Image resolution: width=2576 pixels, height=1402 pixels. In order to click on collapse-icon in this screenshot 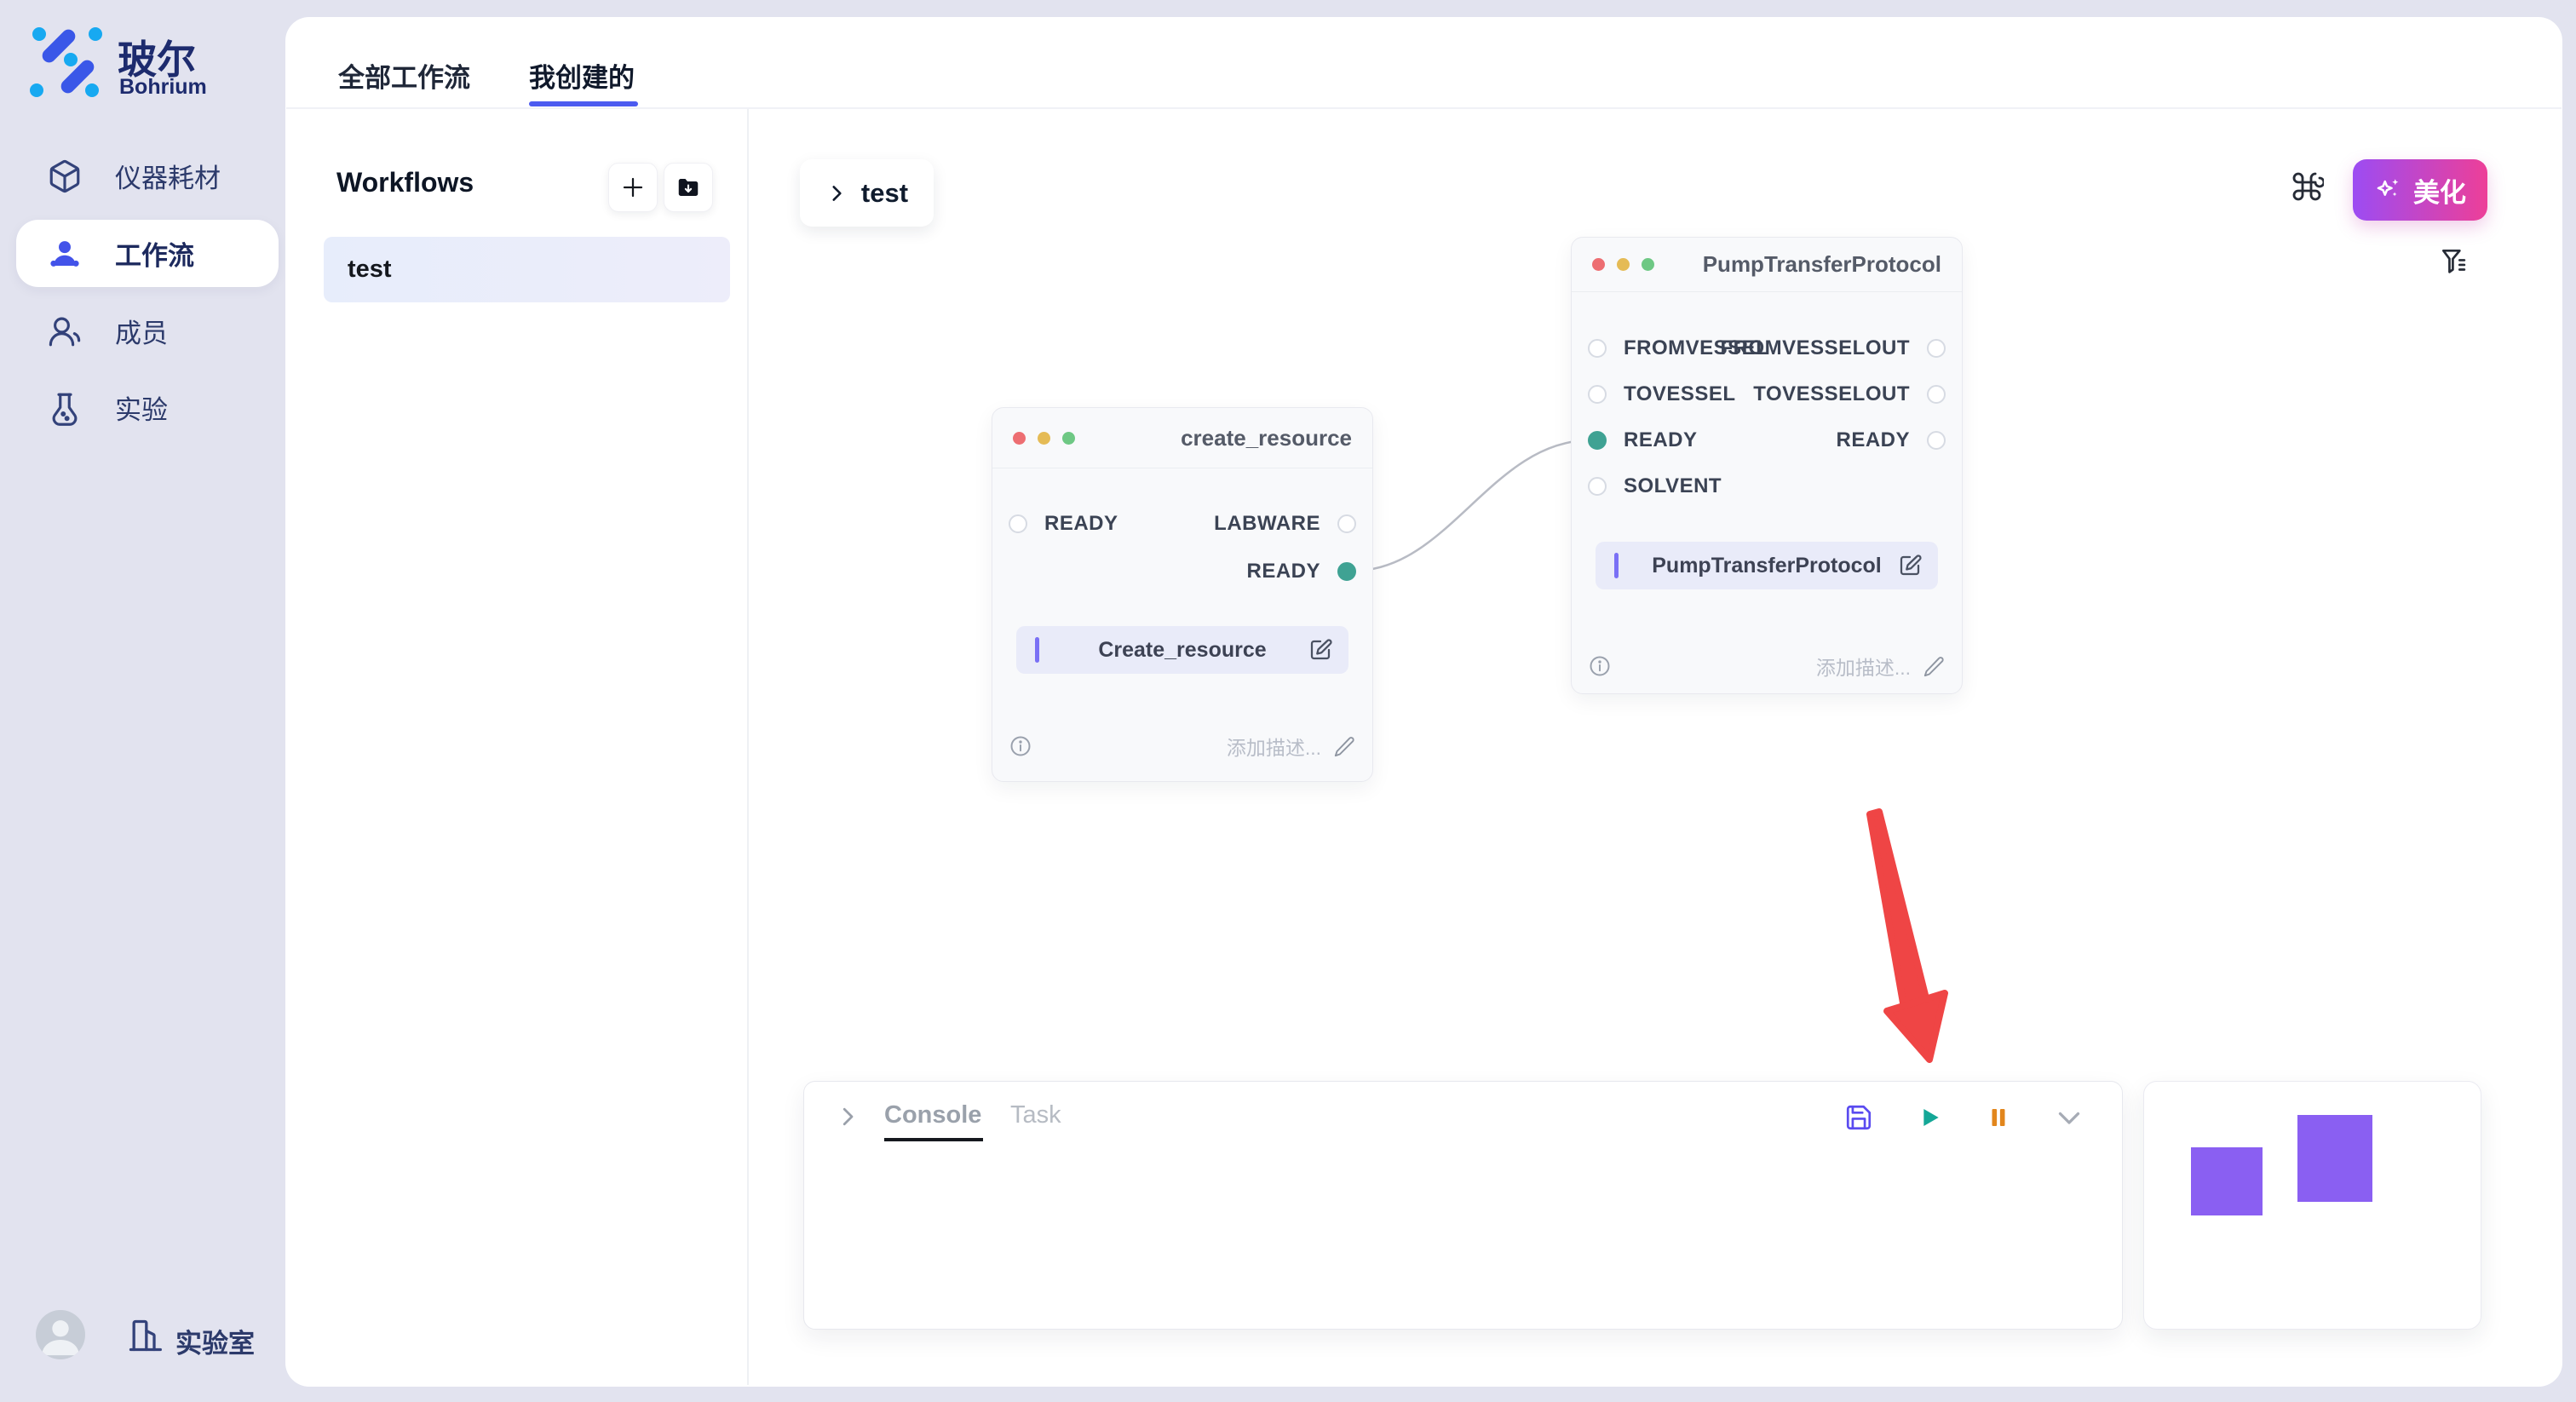, I will do `click(2069, 1117)`.